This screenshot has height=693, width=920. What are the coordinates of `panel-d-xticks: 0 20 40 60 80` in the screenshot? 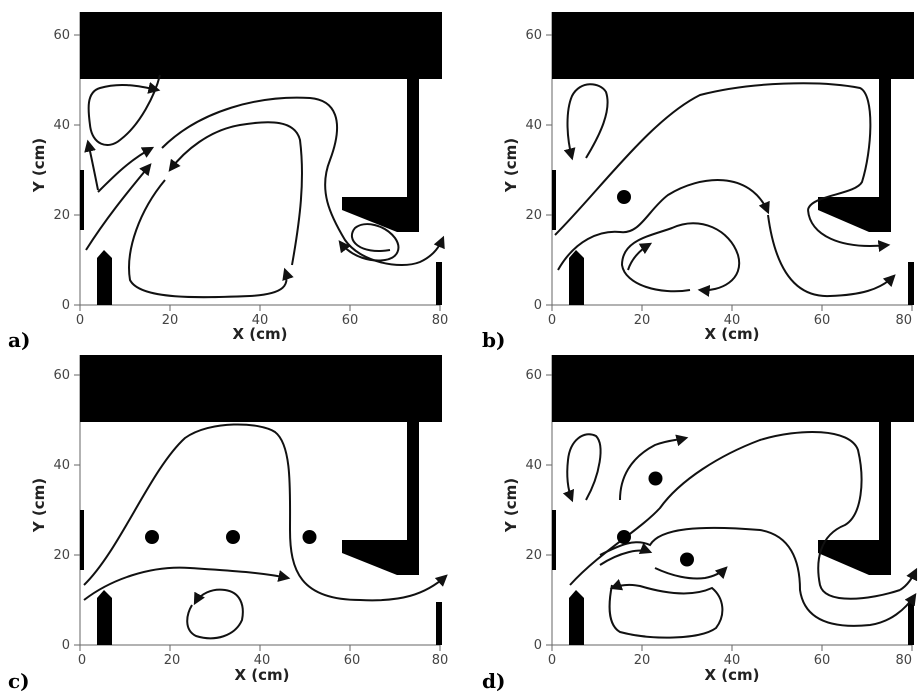 It's located at (730, 660).